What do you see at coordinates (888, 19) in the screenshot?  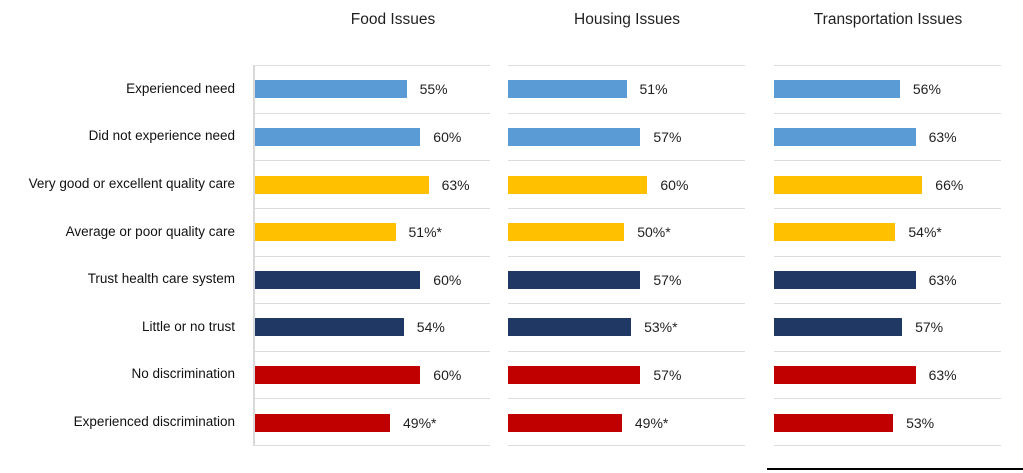 I see `chart-title: Transportation Issues` at bounding box center [888, 19].